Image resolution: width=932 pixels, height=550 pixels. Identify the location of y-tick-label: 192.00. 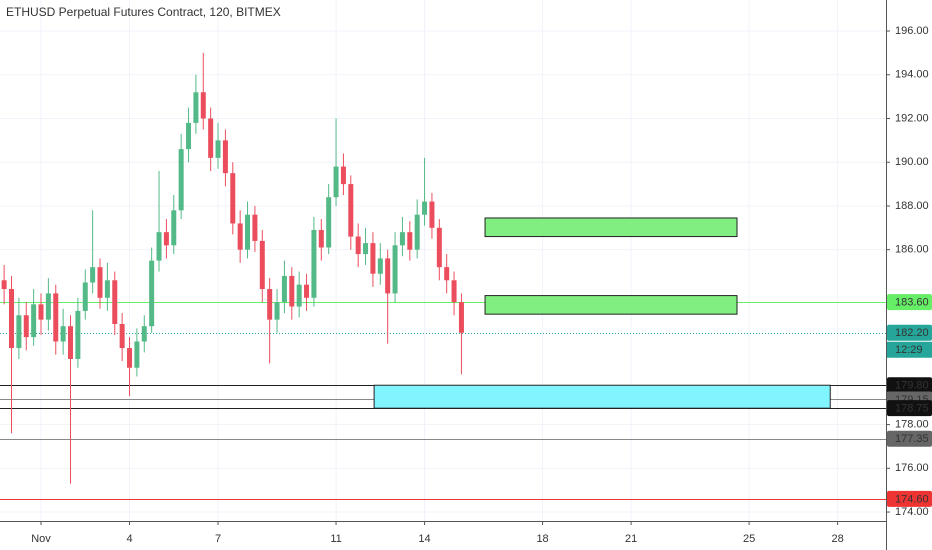
(912, 118).